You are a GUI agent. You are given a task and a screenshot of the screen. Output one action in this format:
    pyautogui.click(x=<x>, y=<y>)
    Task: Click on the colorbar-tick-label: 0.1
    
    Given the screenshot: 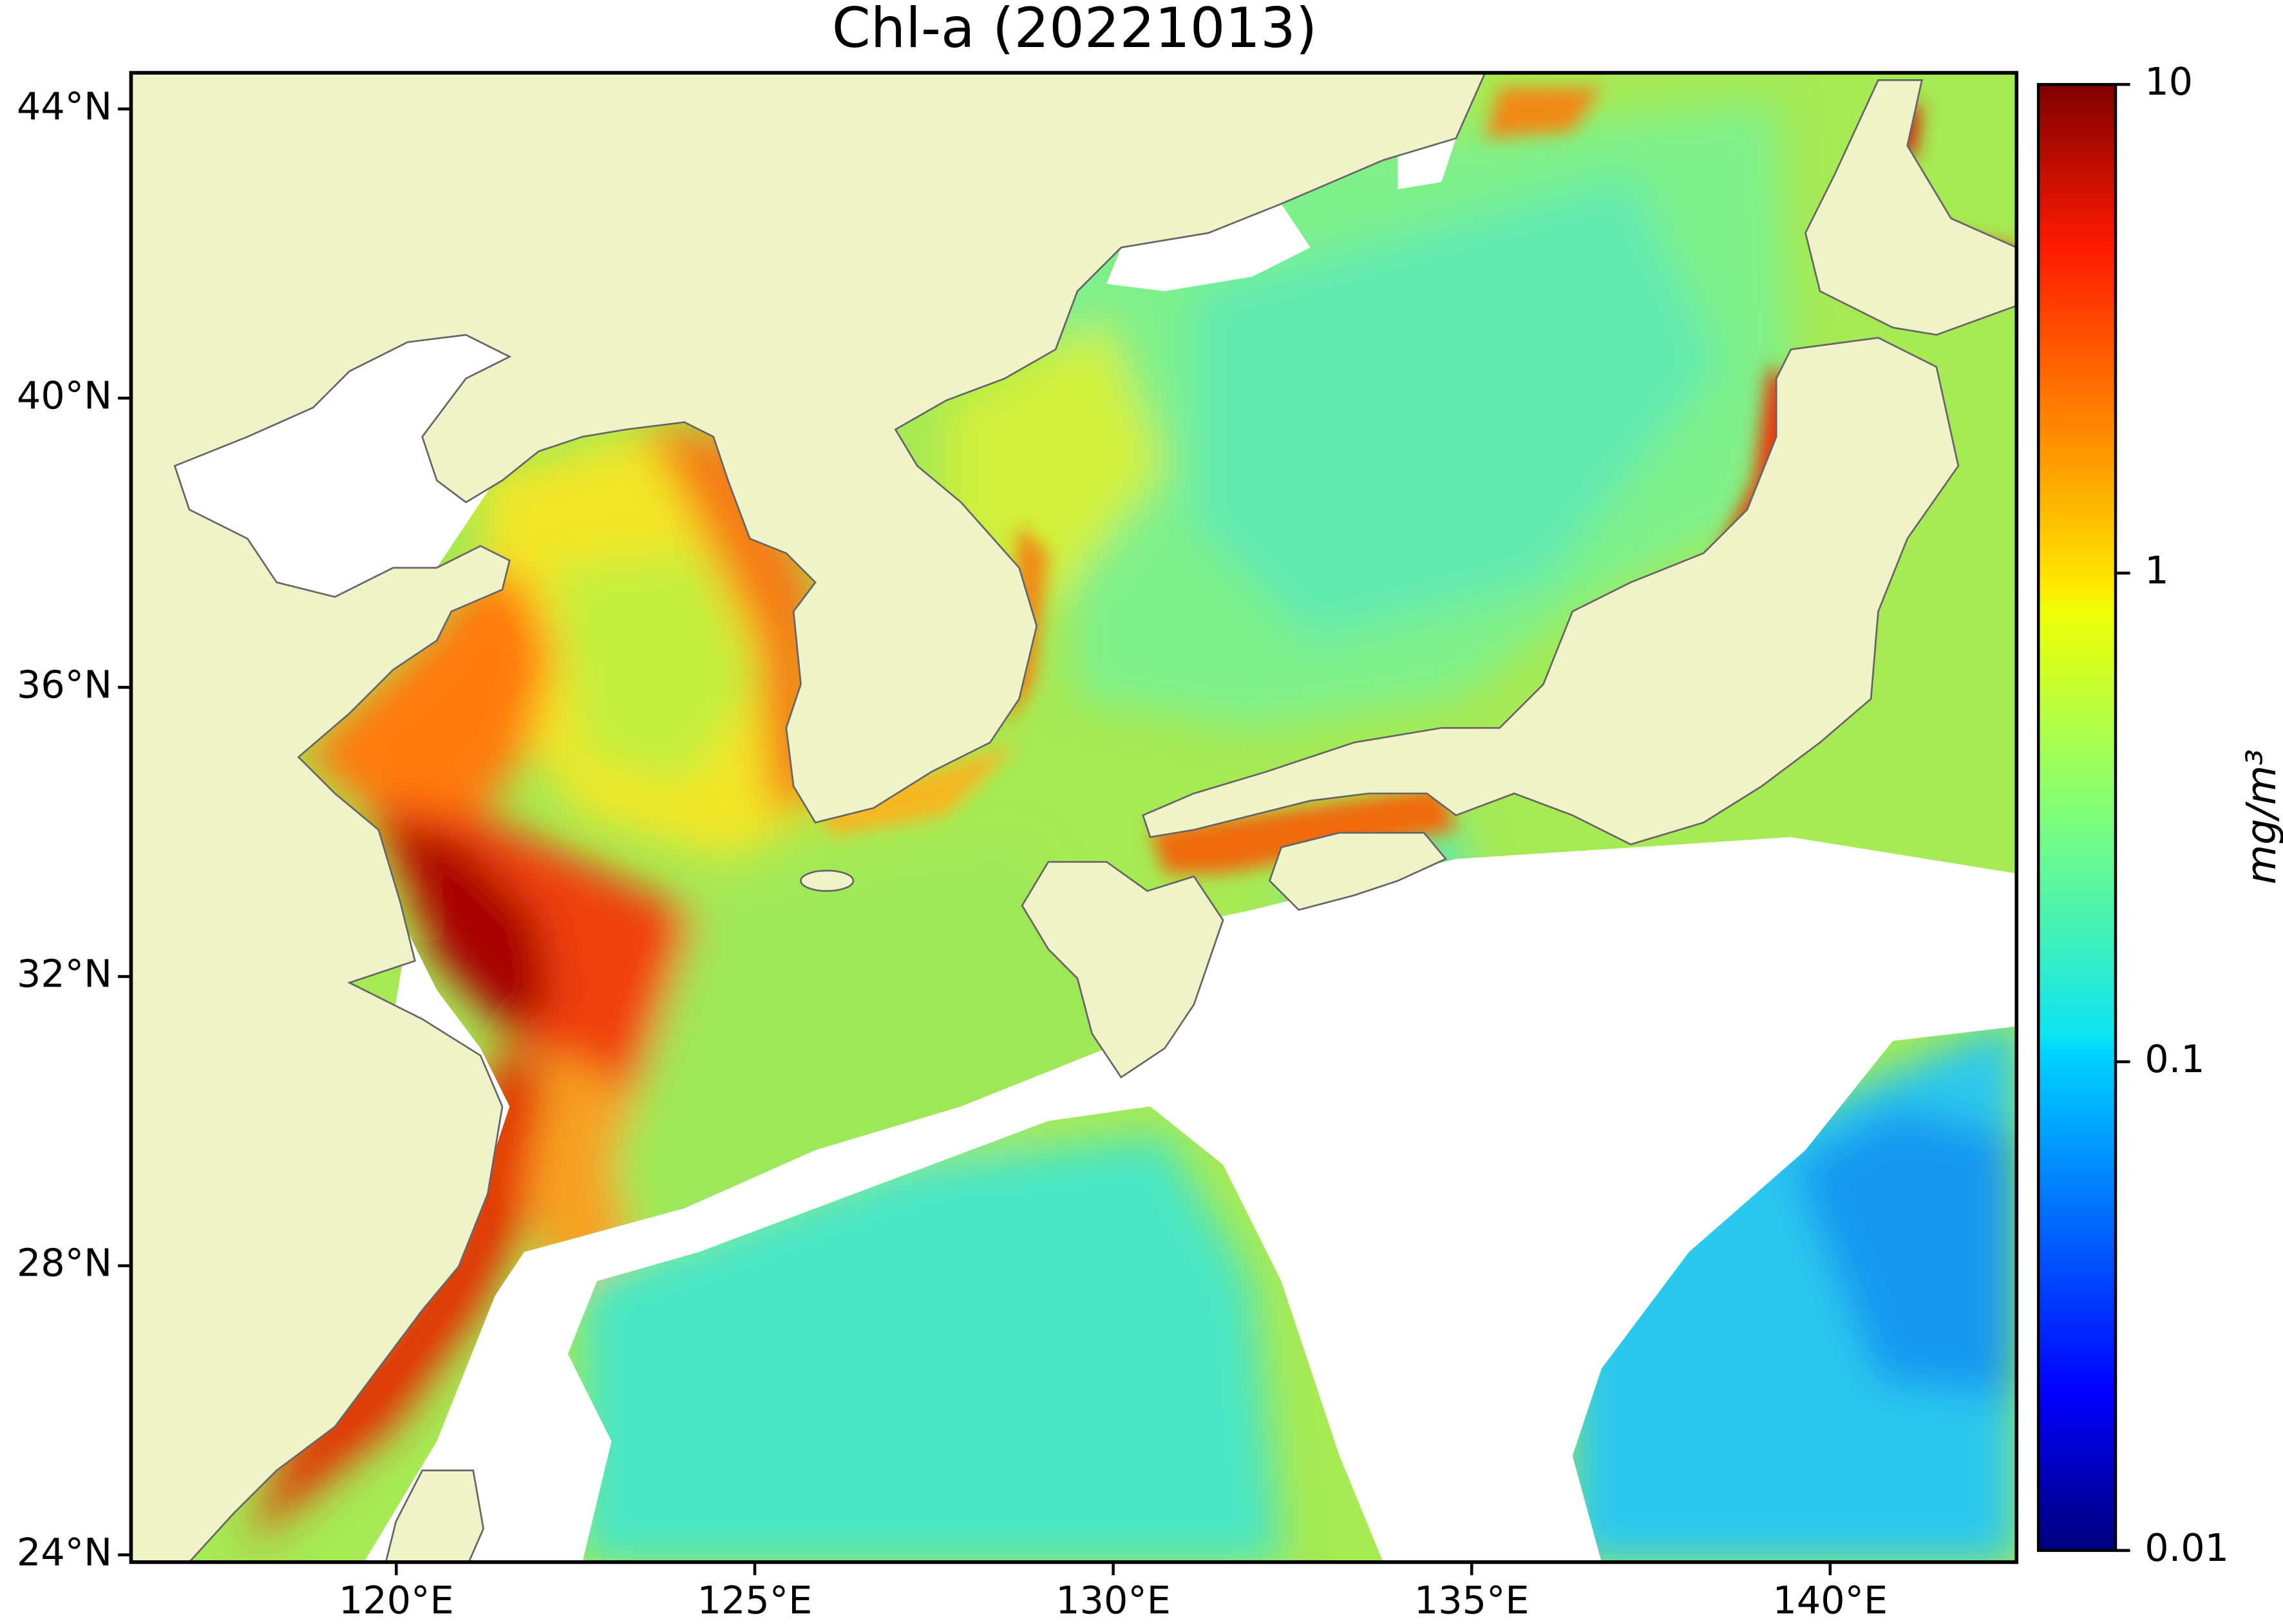 What is the action you would take?
    pyautogui.click(x=2174, y=1059)
    